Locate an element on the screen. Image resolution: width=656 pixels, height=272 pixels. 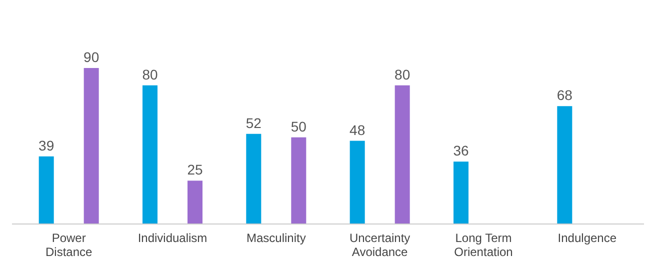
data-label: 39 is located at coordinates (46, 145).